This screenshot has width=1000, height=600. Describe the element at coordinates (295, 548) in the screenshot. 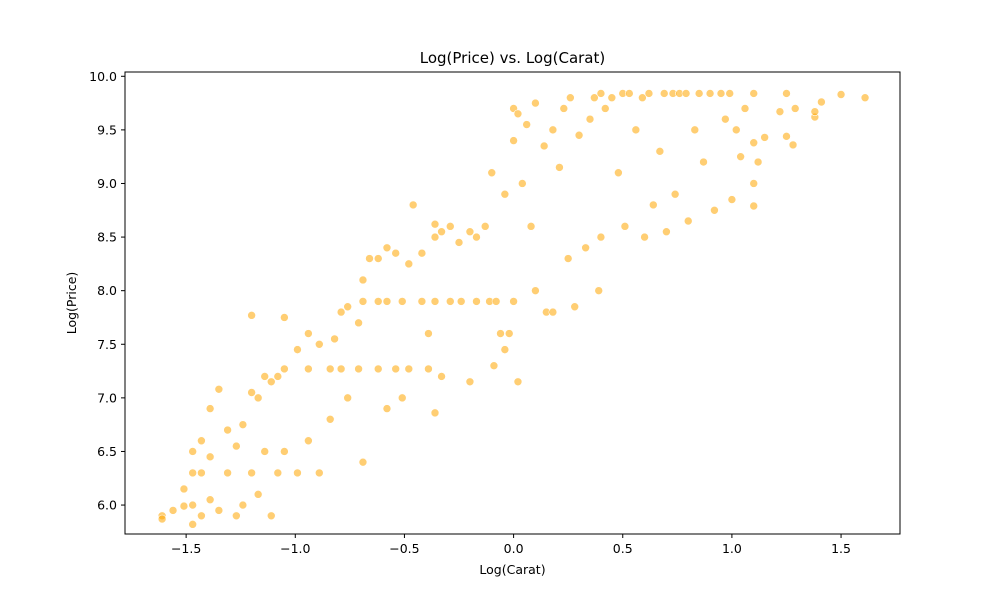

I see `x-tick-label: −1.0` at that location.